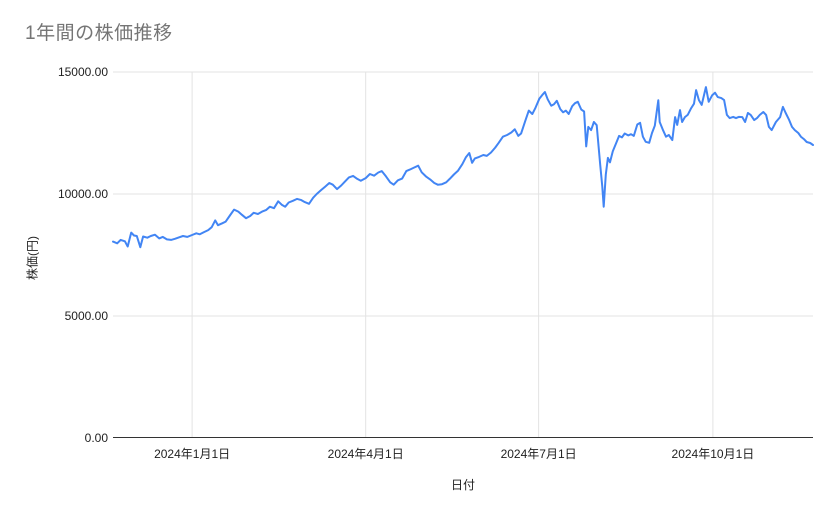  What do you see at coordinates (82, 72) in the screenshot?
I see `y-tick-label: 15000.00` at bounding box center [82, 72].